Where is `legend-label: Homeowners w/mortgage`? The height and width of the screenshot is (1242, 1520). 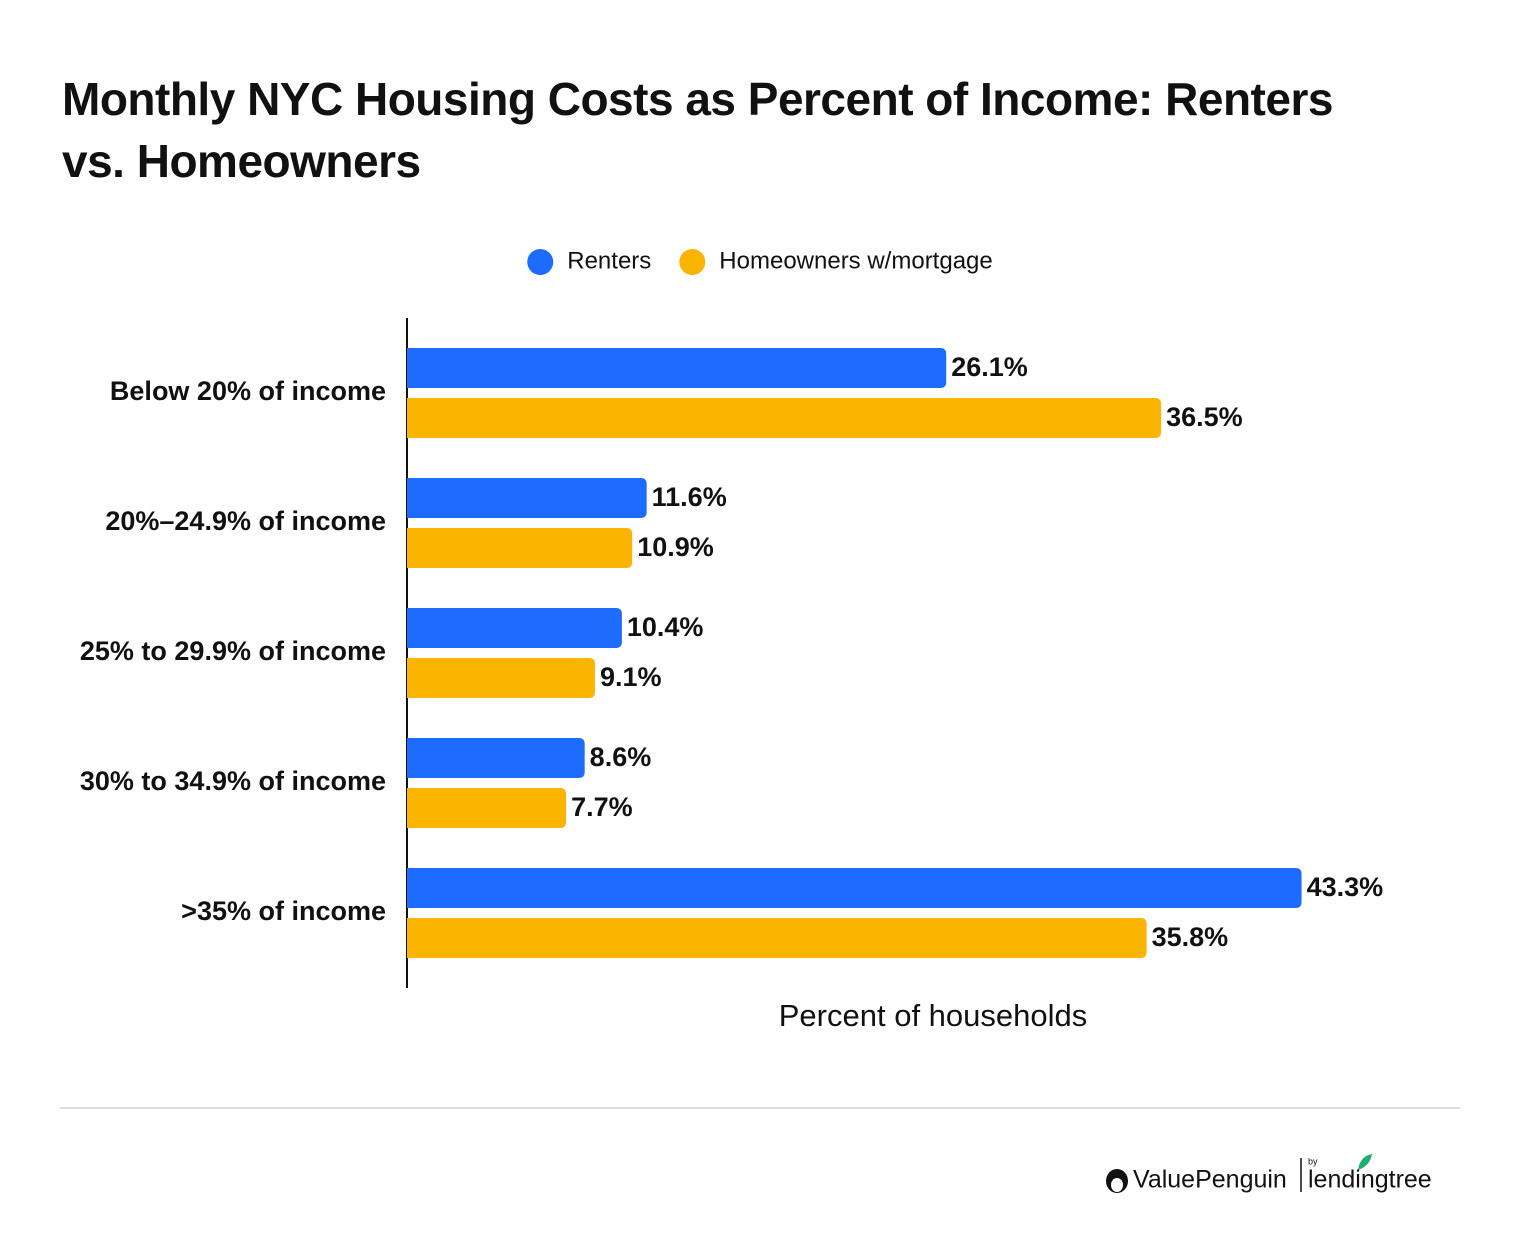
legend-label: Homeowners w/mortgage is located at coordinates (855, 260).